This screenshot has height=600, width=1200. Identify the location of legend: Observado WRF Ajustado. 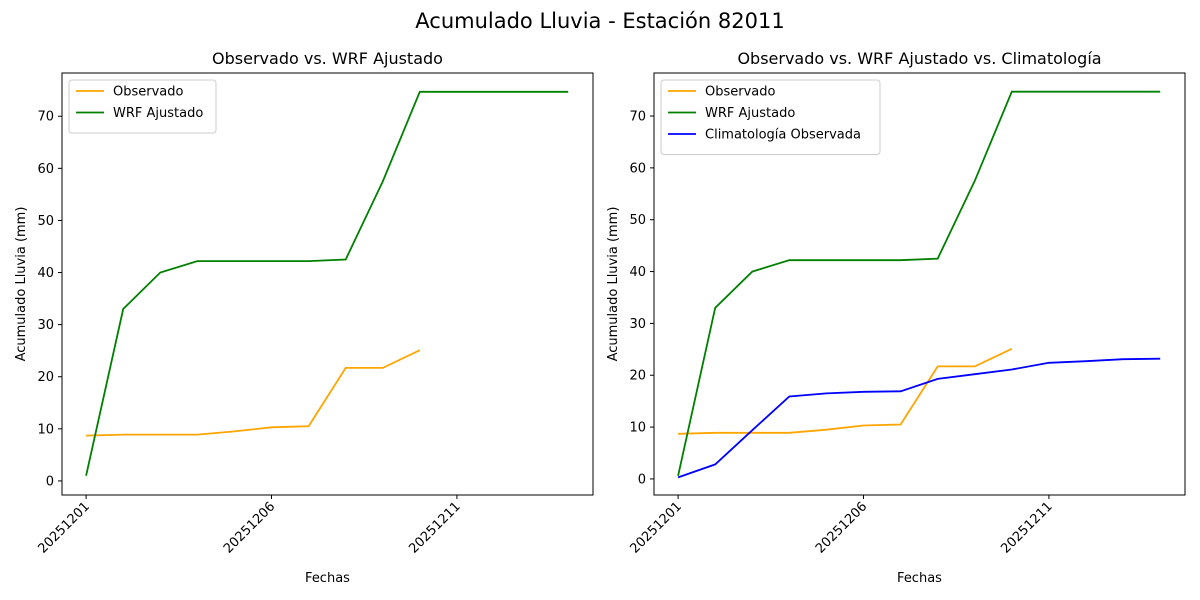
(142, 106).